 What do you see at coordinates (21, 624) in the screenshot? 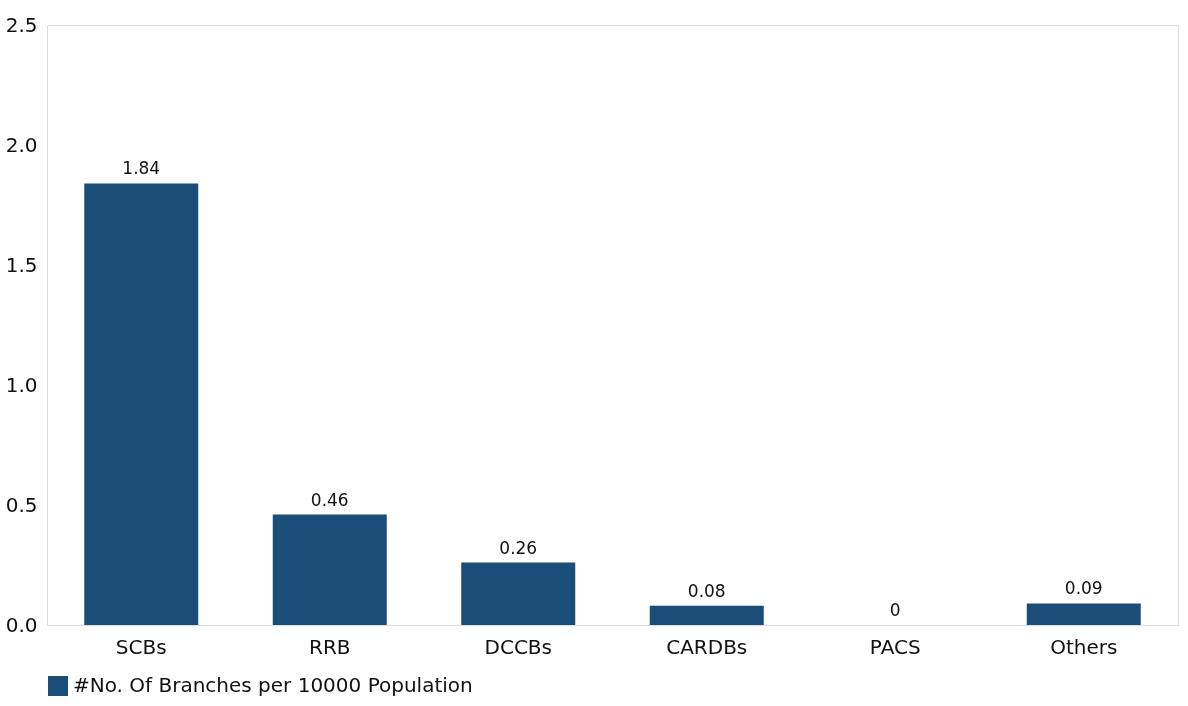
I see `y-tick-label: 0.0` at bounding box center [21, 624].